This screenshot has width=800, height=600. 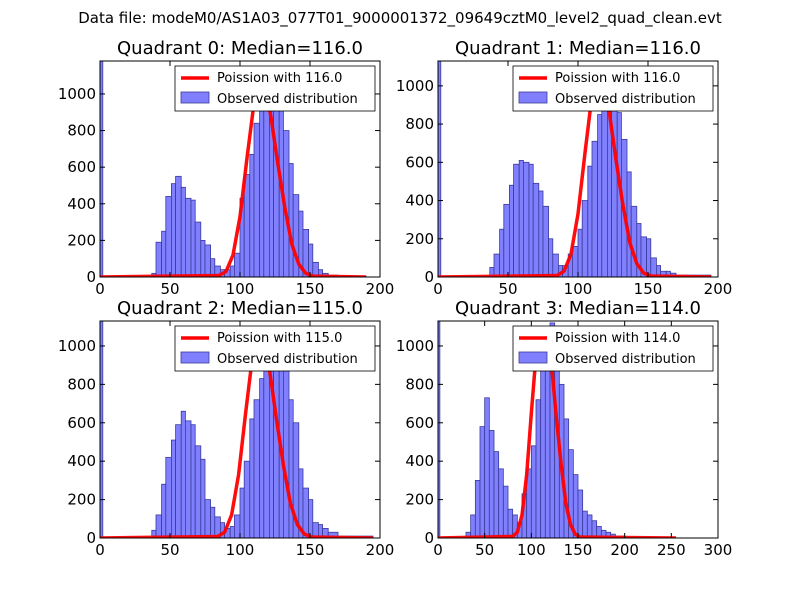 I want to click on quadrant-2-ytick-label: 800, so click(x=81, y=384).